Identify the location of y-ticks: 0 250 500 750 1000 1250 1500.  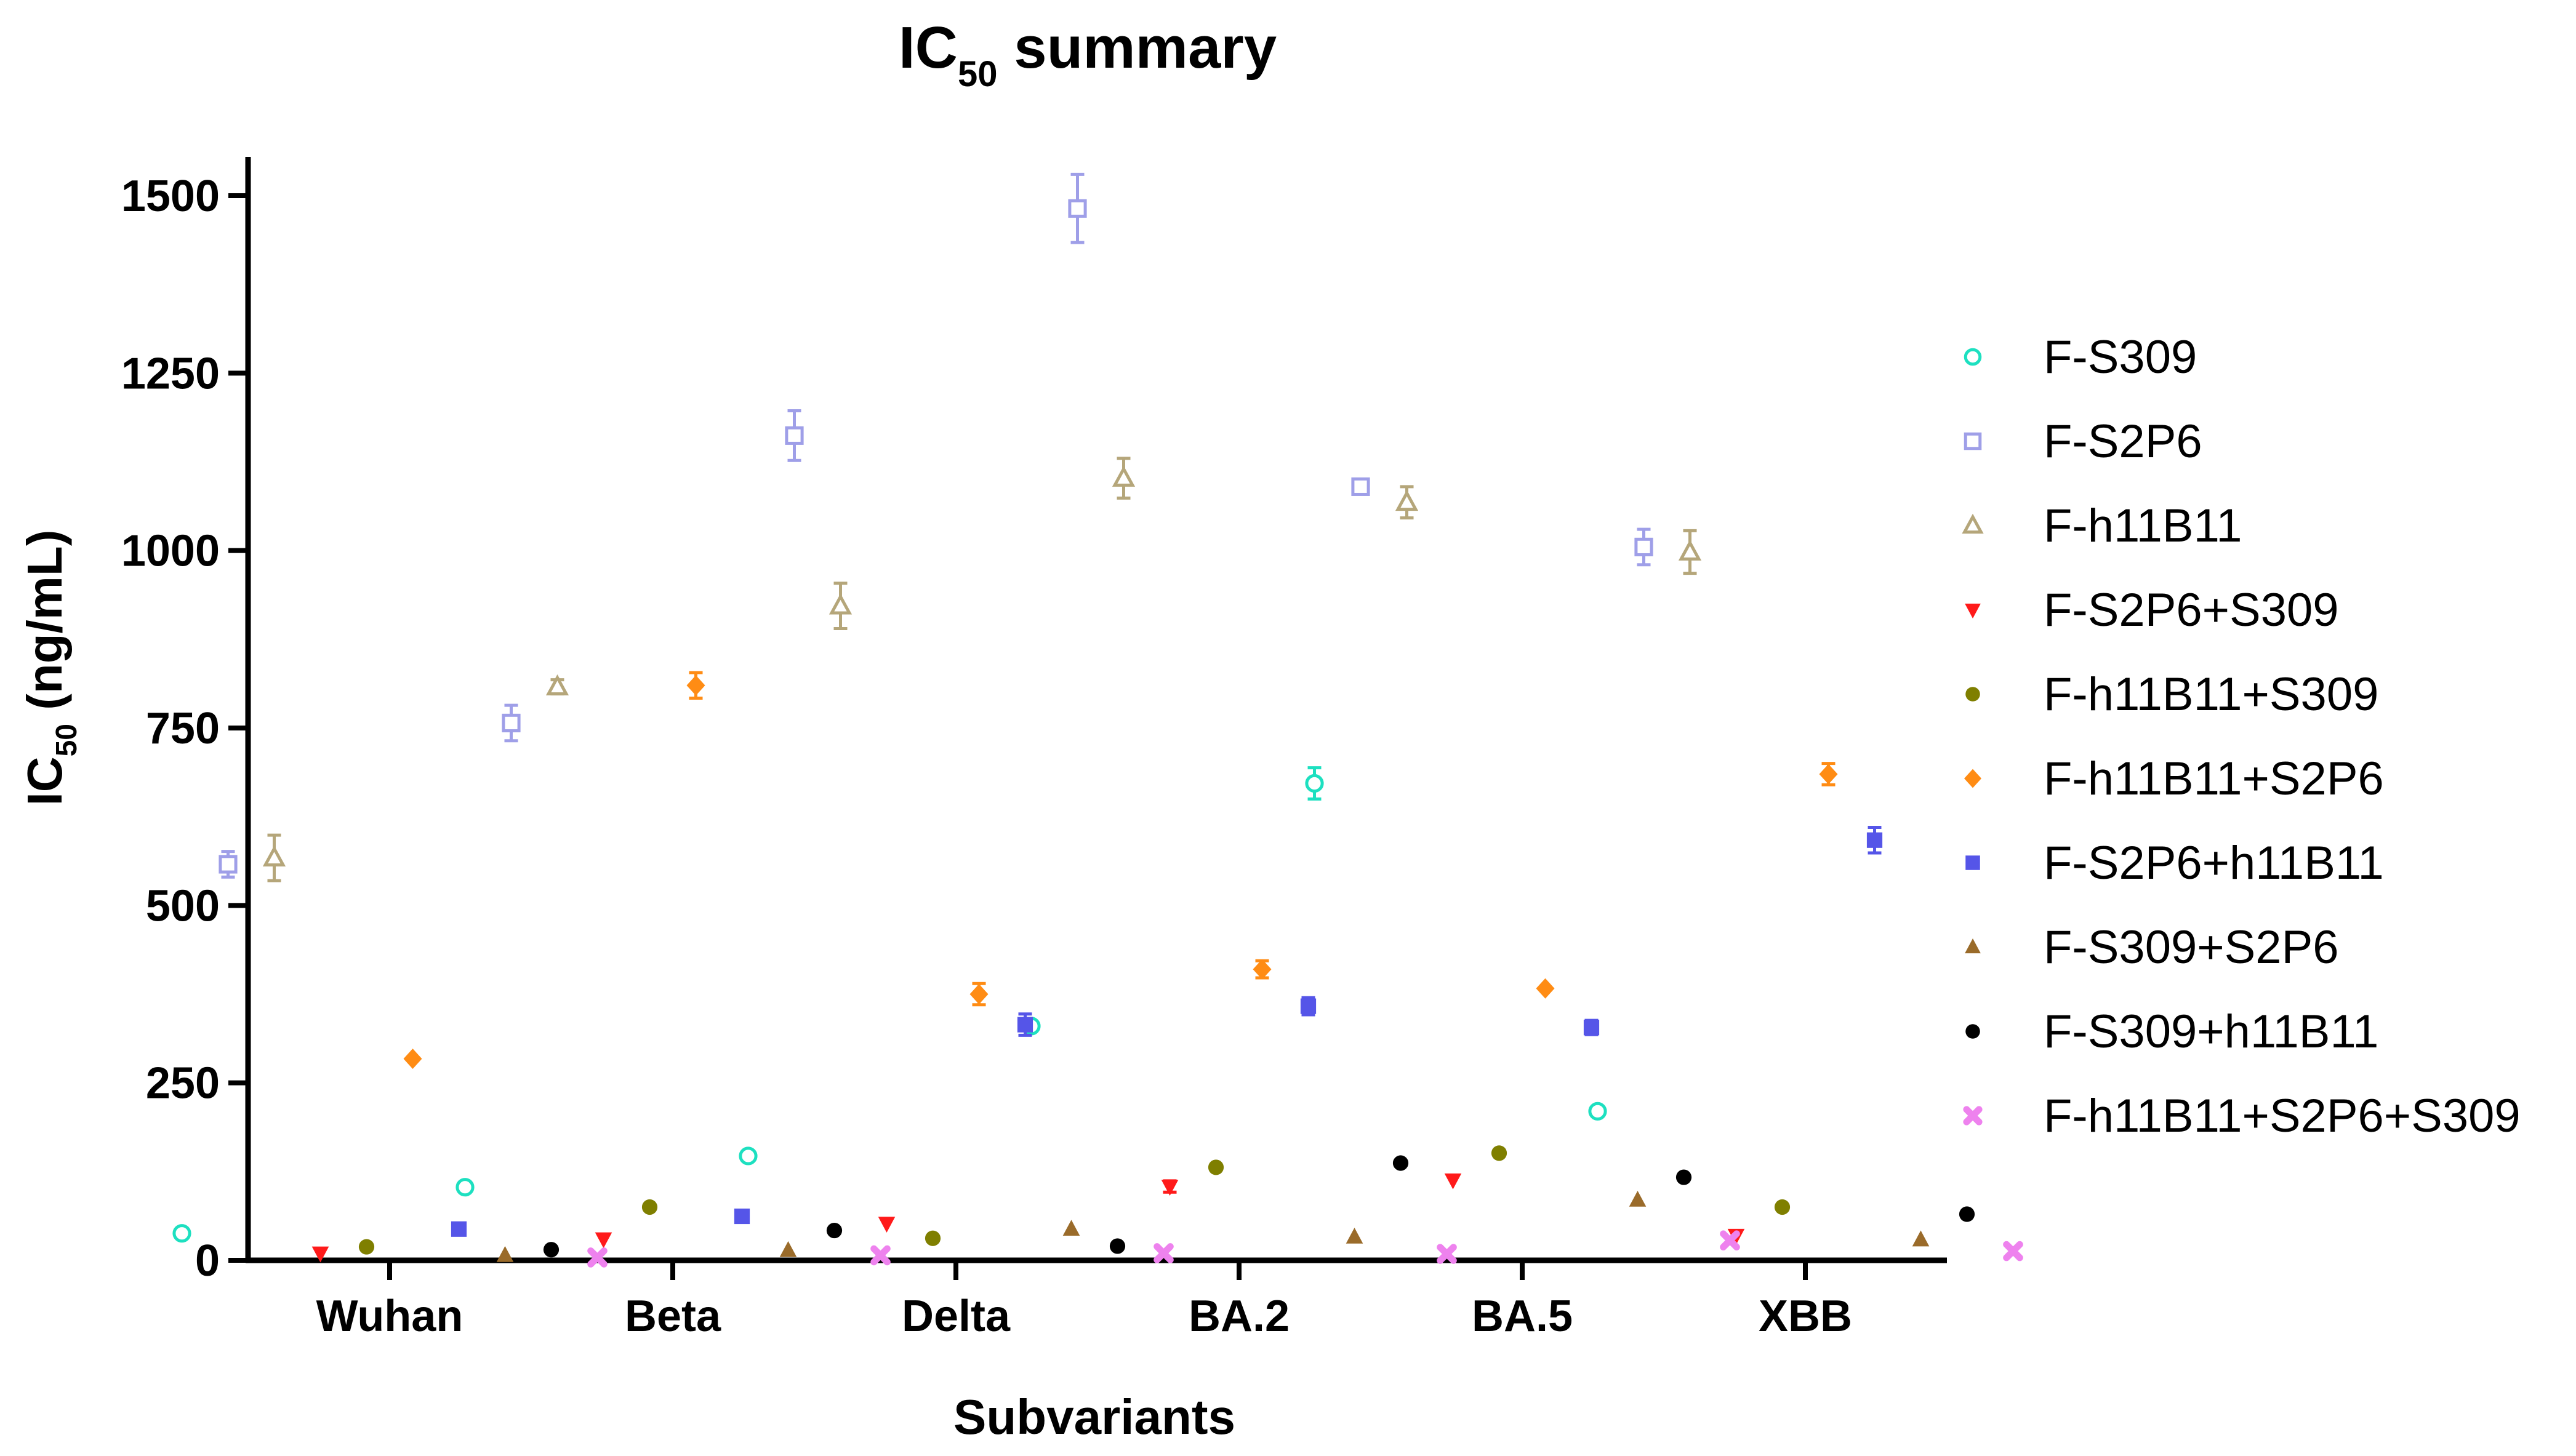
(184, 729).